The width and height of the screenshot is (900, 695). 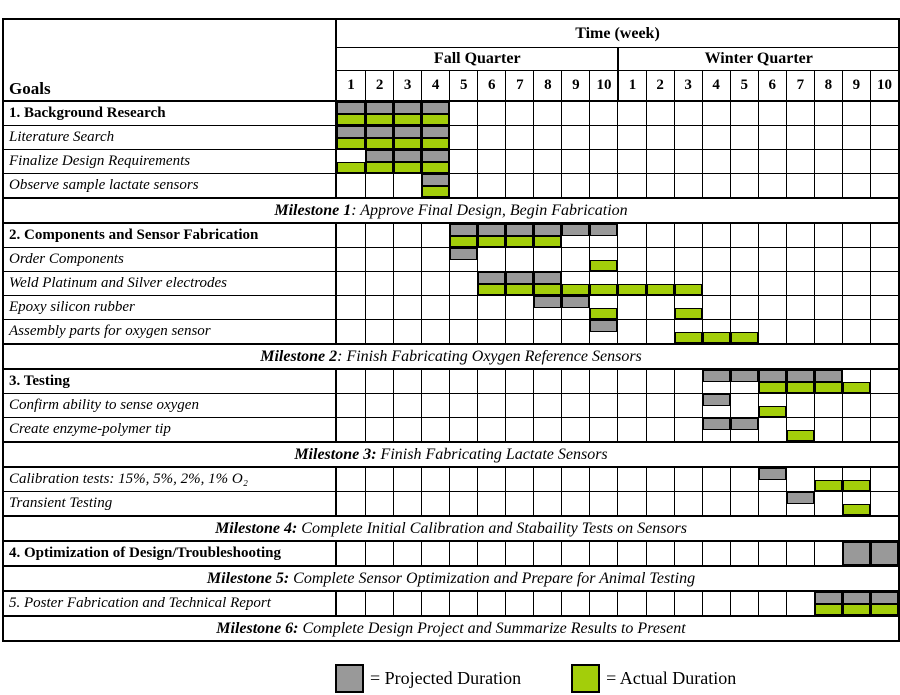 What do you see at coordinates (313, 210) in the screenshot?
I see `milestone-title: Milestone 1` at bounding box center [313, 210].